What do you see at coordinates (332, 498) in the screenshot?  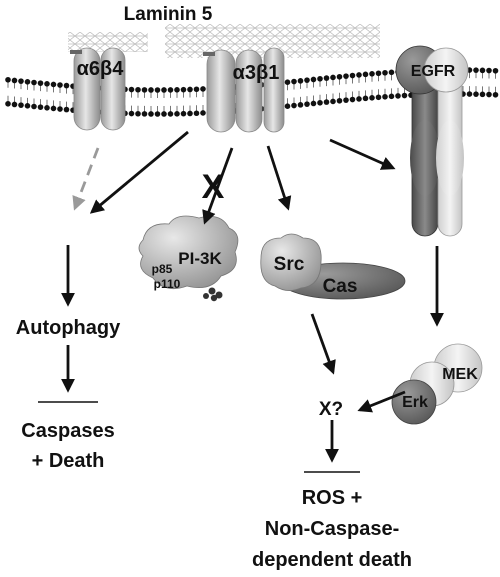 I see `label-ros: ROS +` at bounding box center [332, 498].